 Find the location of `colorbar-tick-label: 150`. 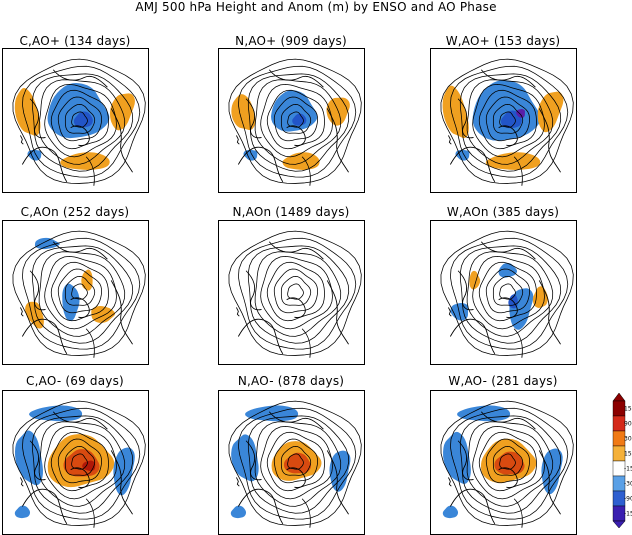

colorbar-tick-label: 150 is located at coordinates (628, 408).